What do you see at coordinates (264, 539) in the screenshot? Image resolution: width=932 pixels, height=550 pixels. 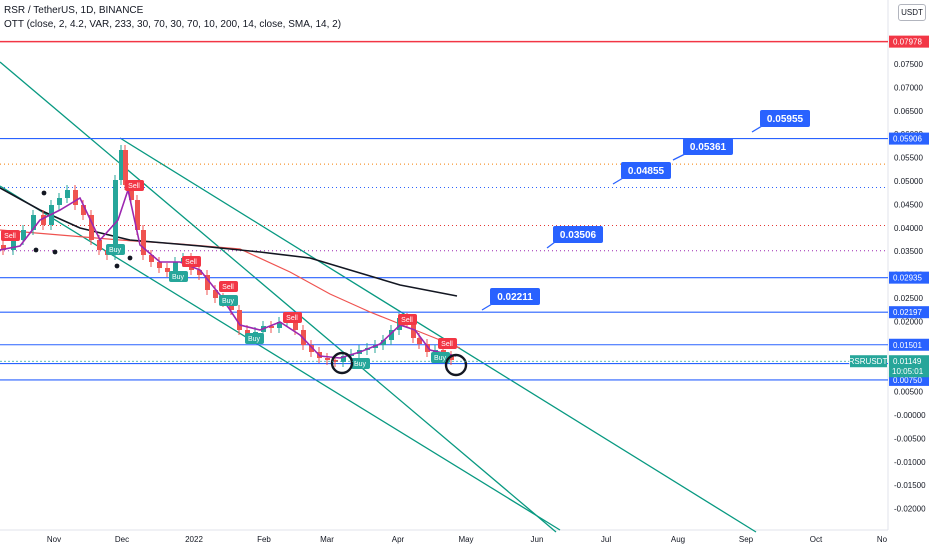 I see `x-tick-label: Feb` at bounding box center [264, 539].